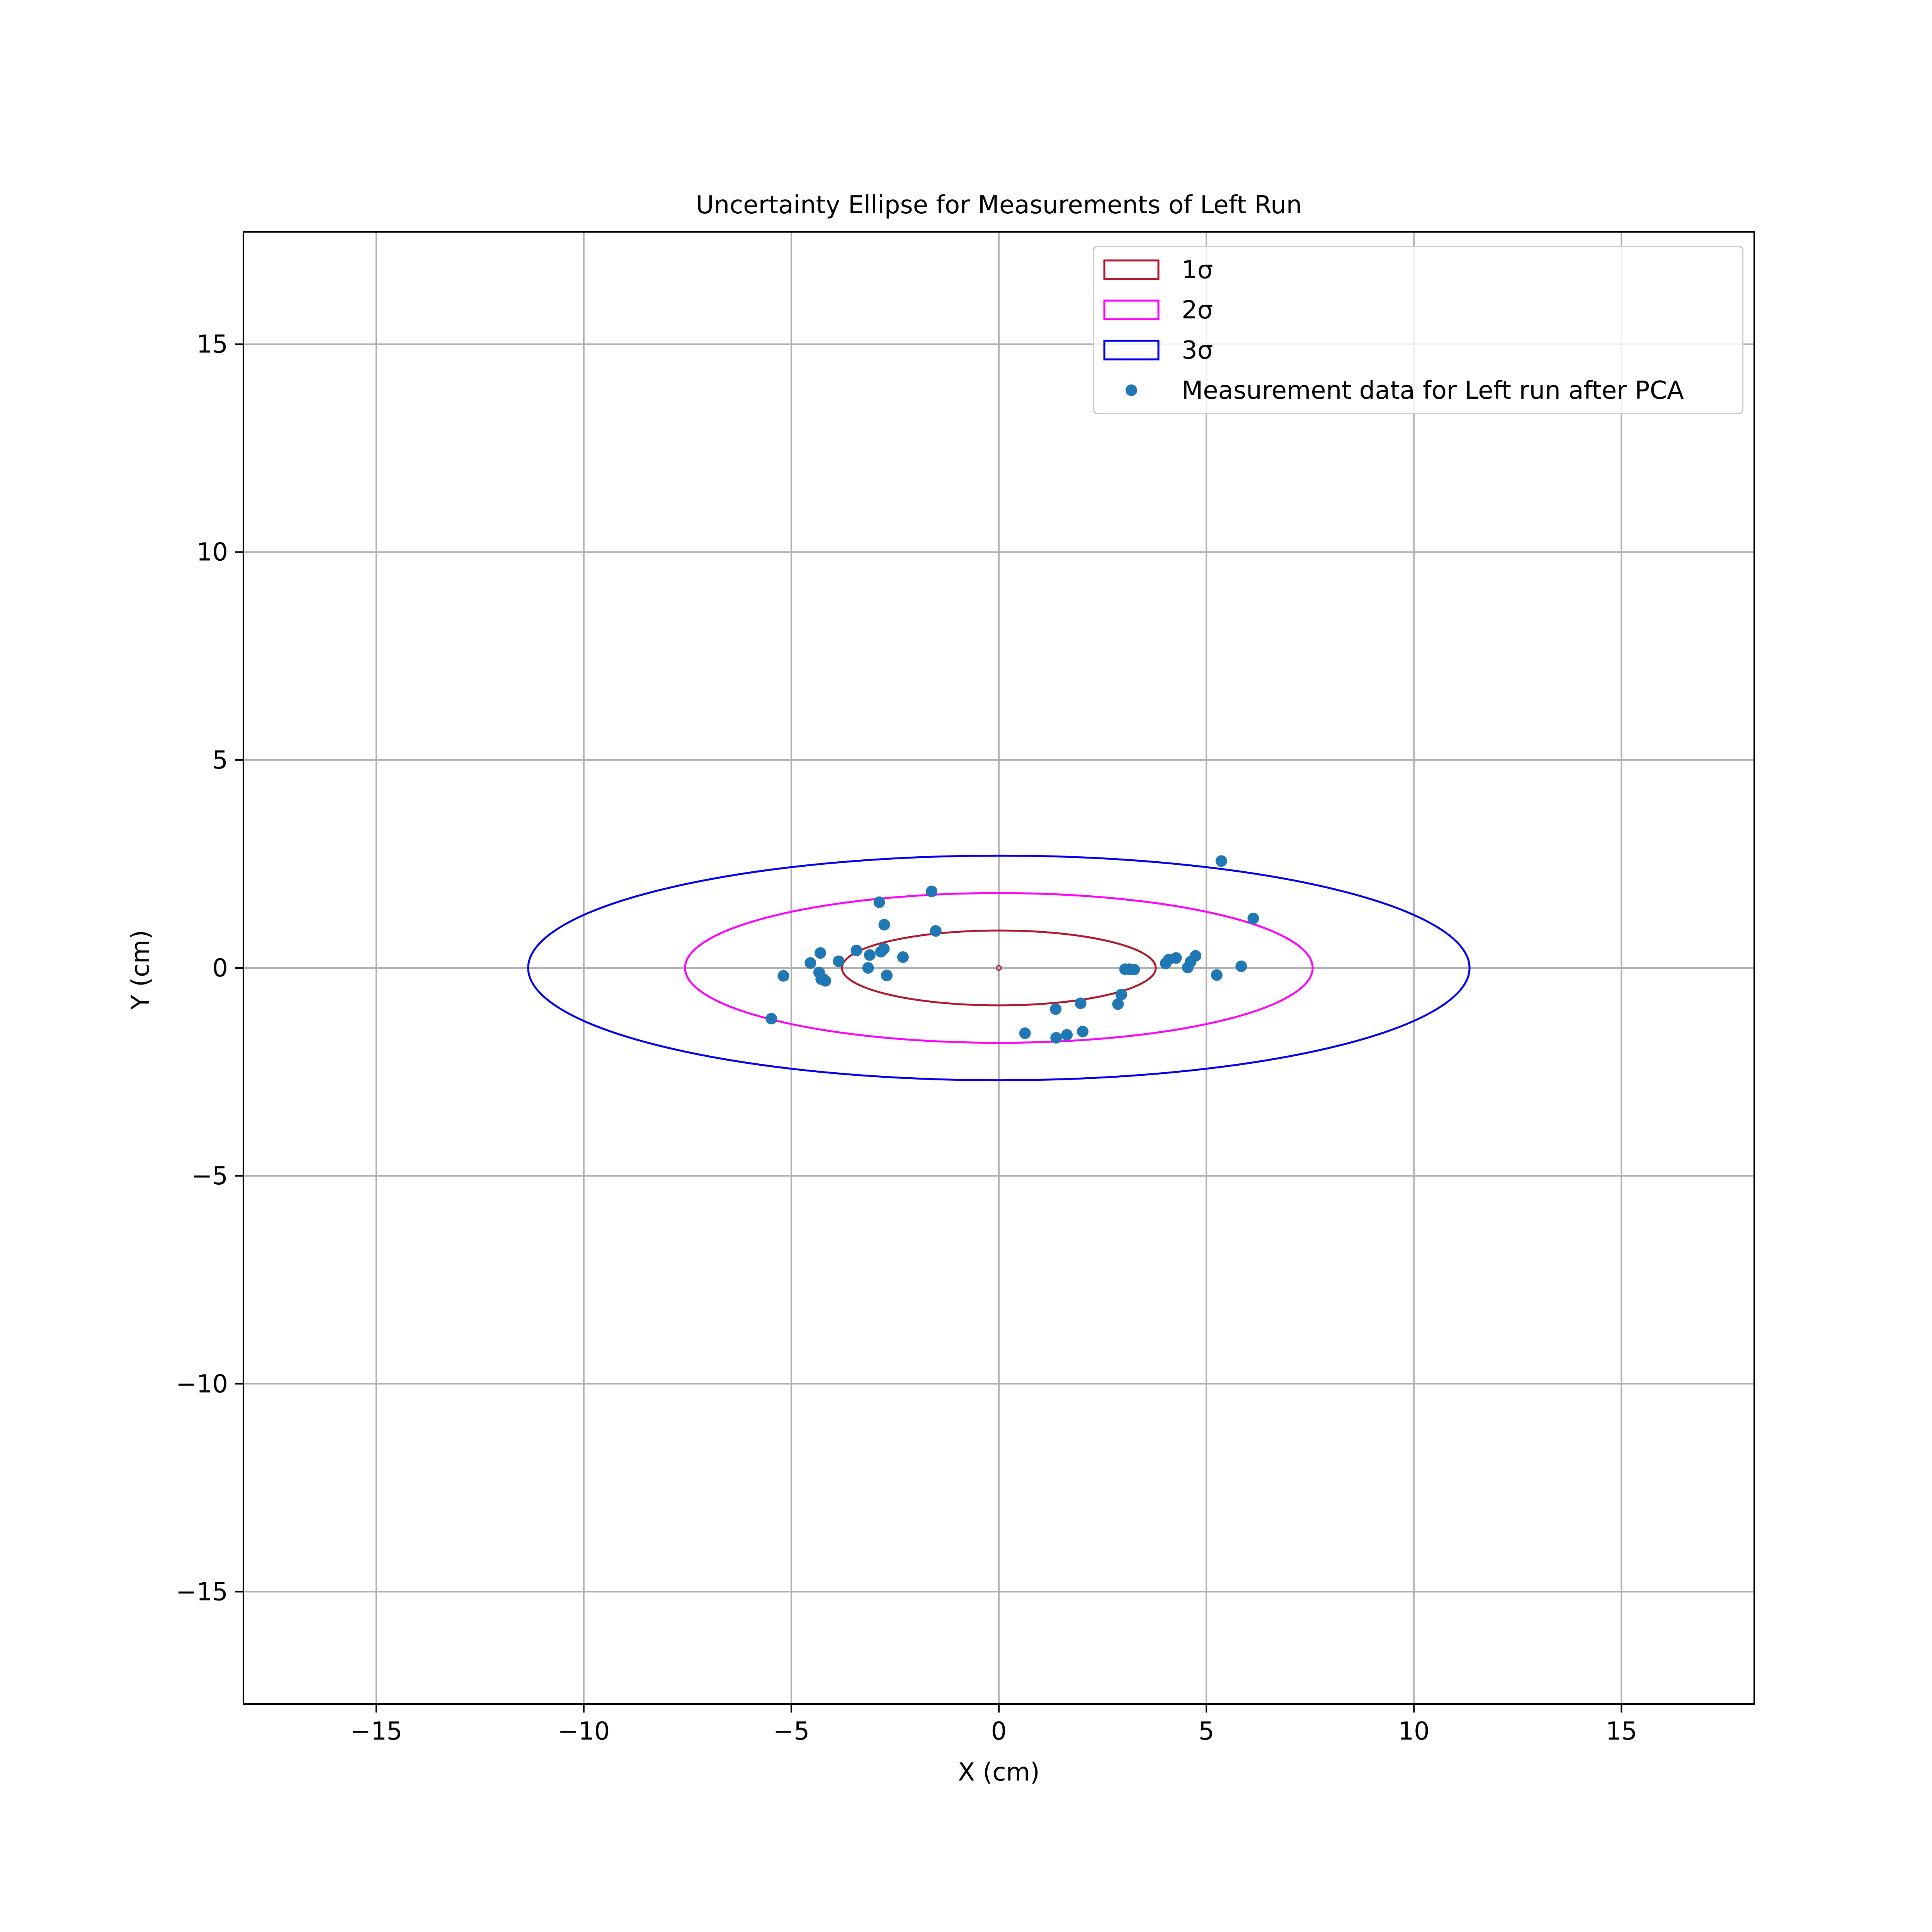  I want to click on legend-marker, so click(1132, 390).